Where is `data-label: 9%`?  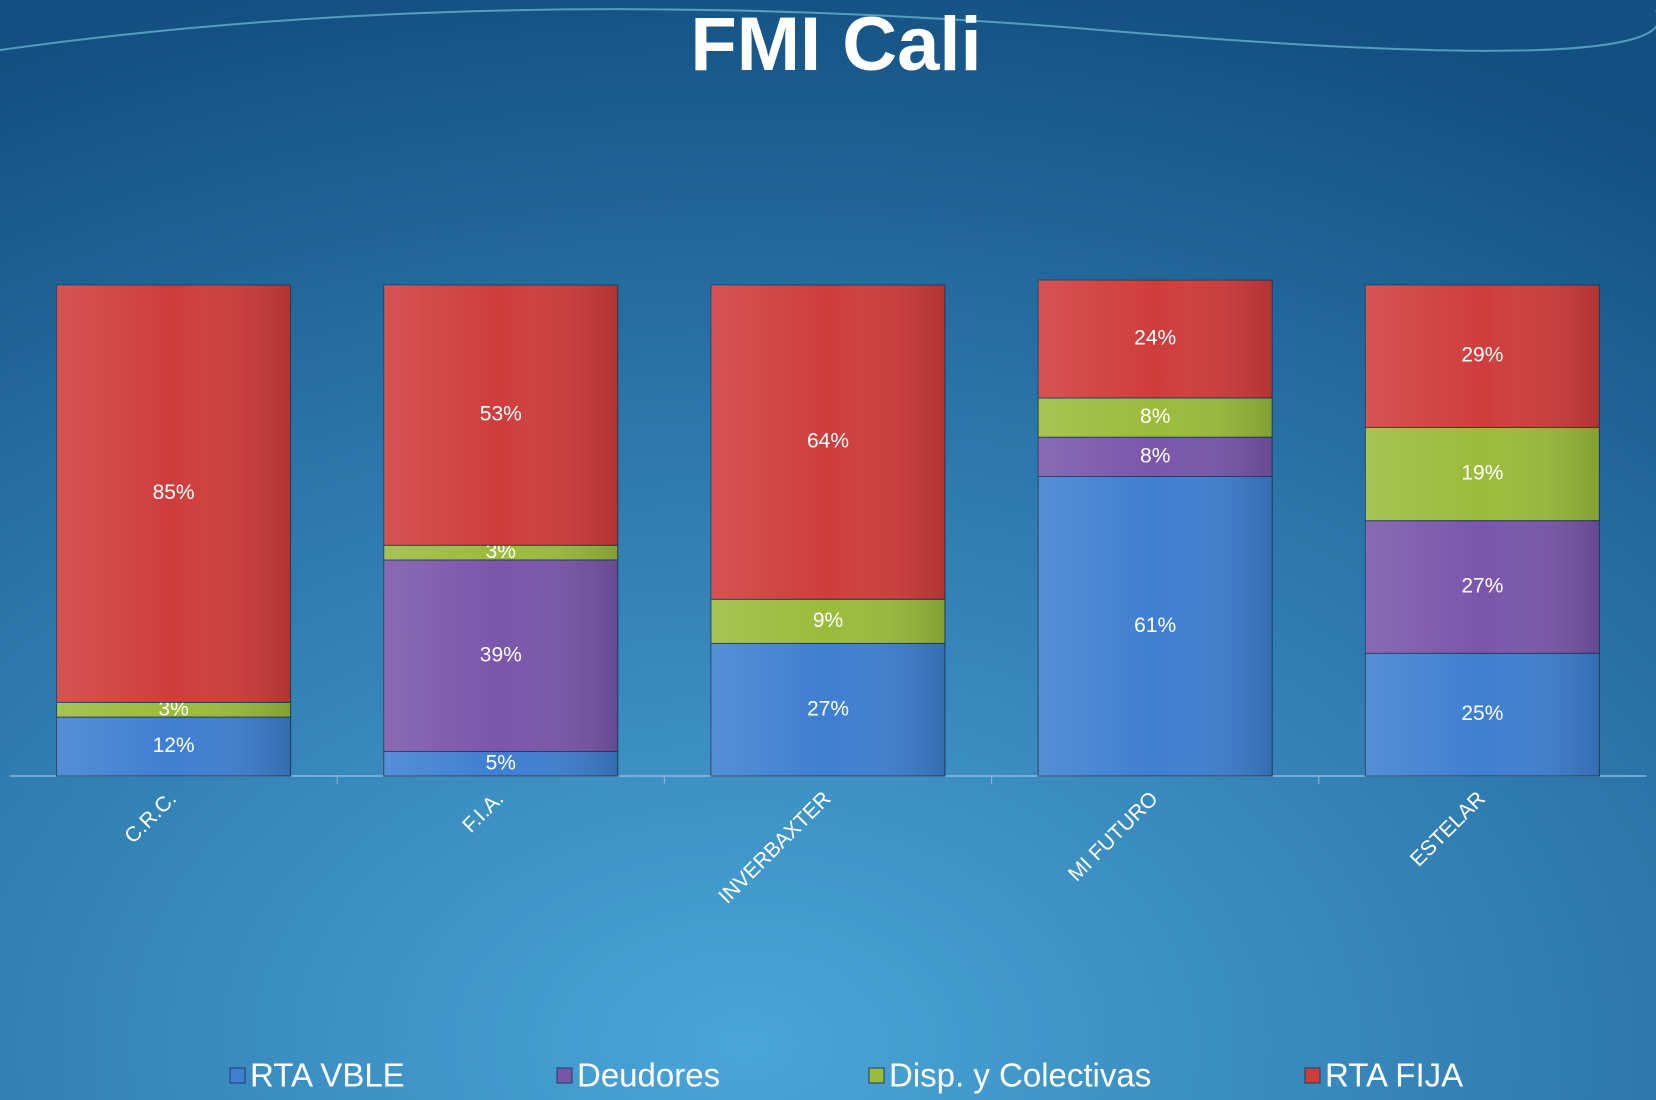 data-label: 9% is located at coordinates (828, 620).